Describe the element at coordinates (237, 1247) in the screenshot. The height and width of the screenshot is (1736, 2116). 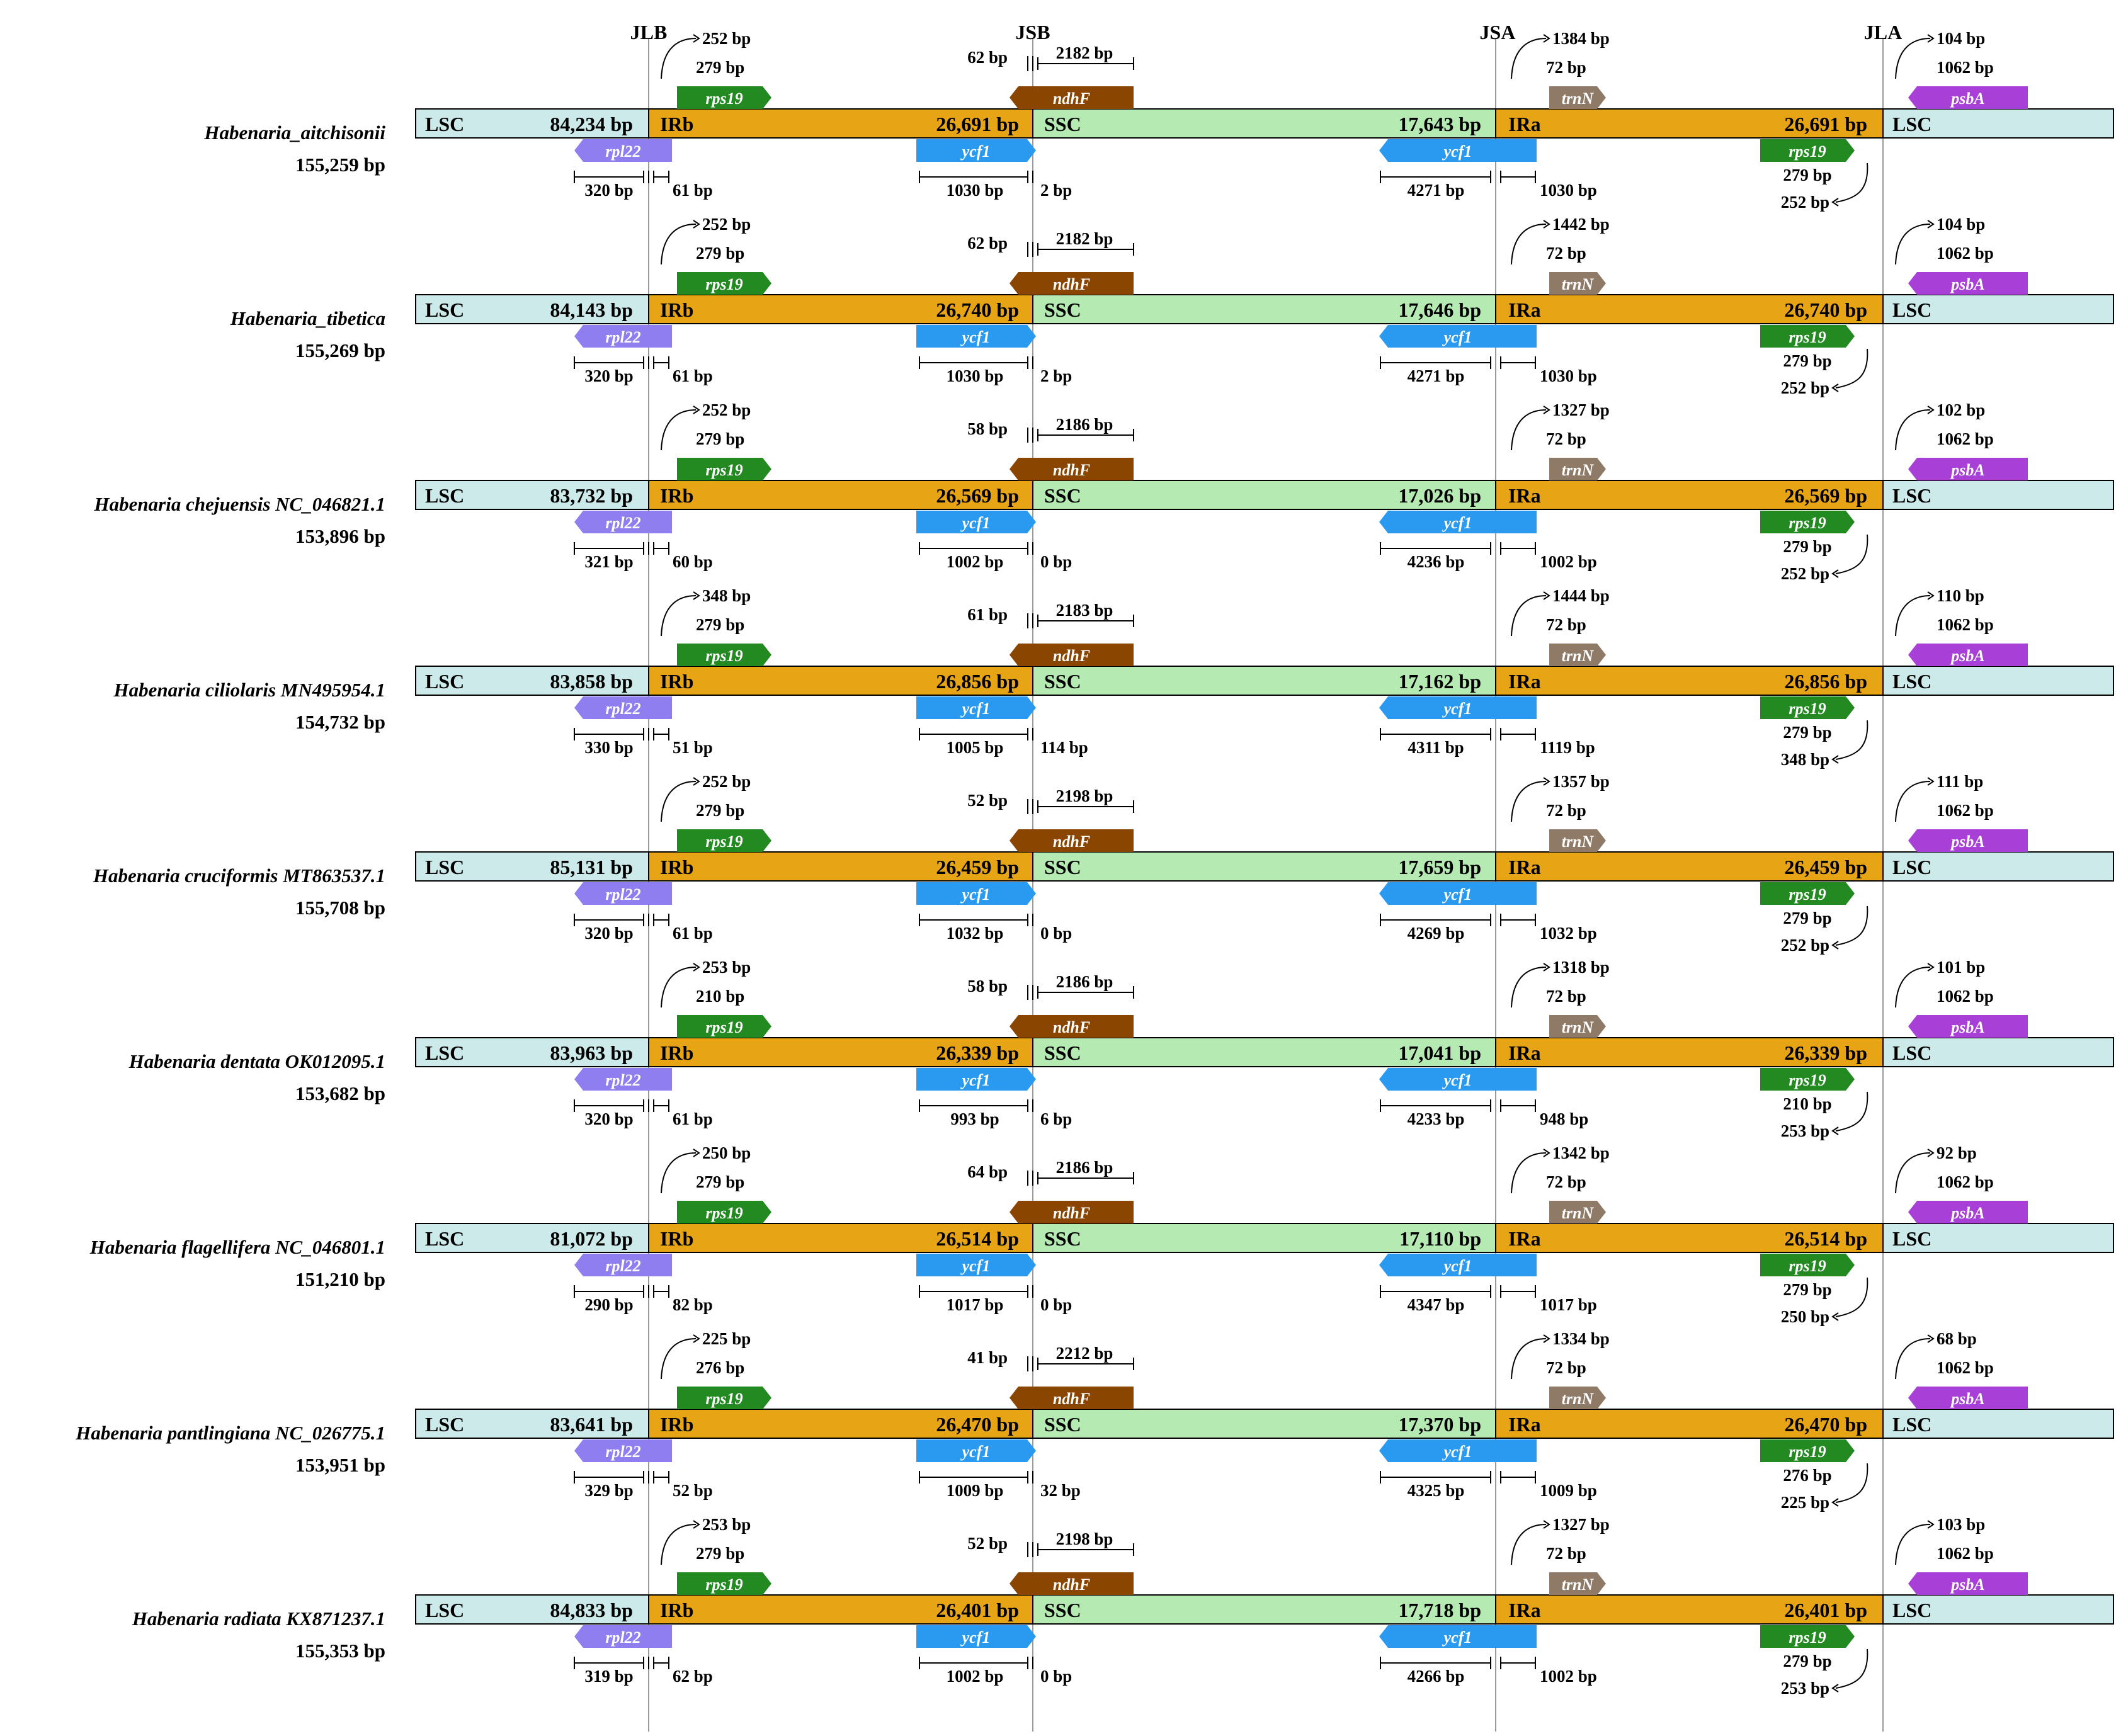
I see `species-name: Habenaria flagellifera NC_046801.1` at that location.